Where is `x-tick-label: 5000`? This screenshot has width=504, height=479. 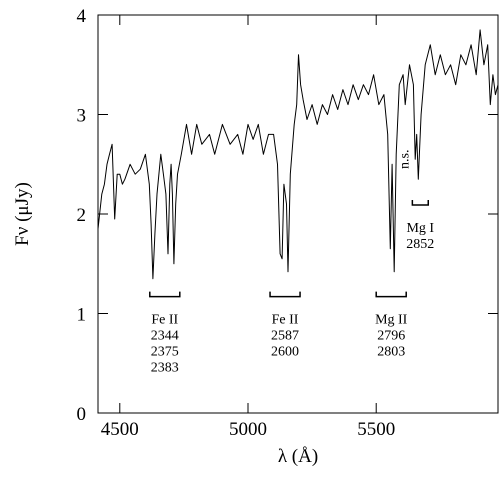 x-tick-label: 5000 is located at coordinates (248, 429).